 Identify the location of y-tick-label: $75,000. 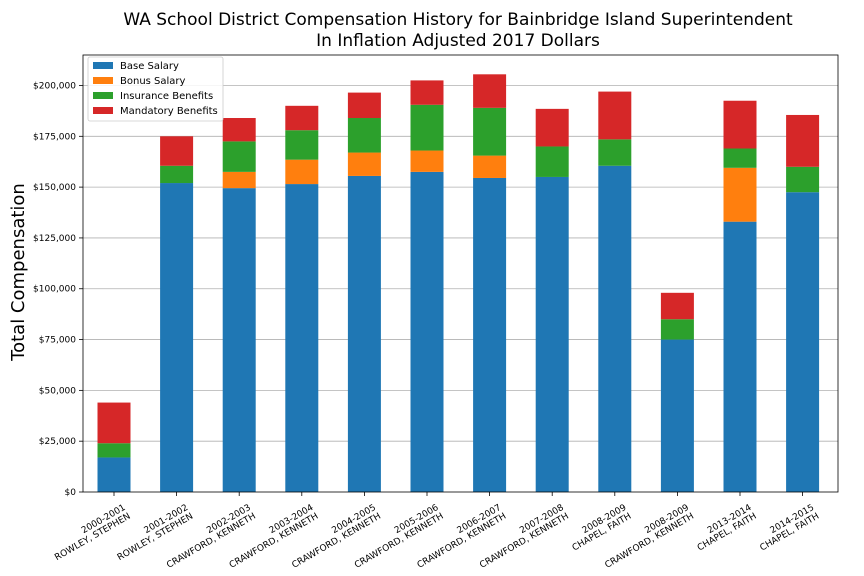
(57, 341).